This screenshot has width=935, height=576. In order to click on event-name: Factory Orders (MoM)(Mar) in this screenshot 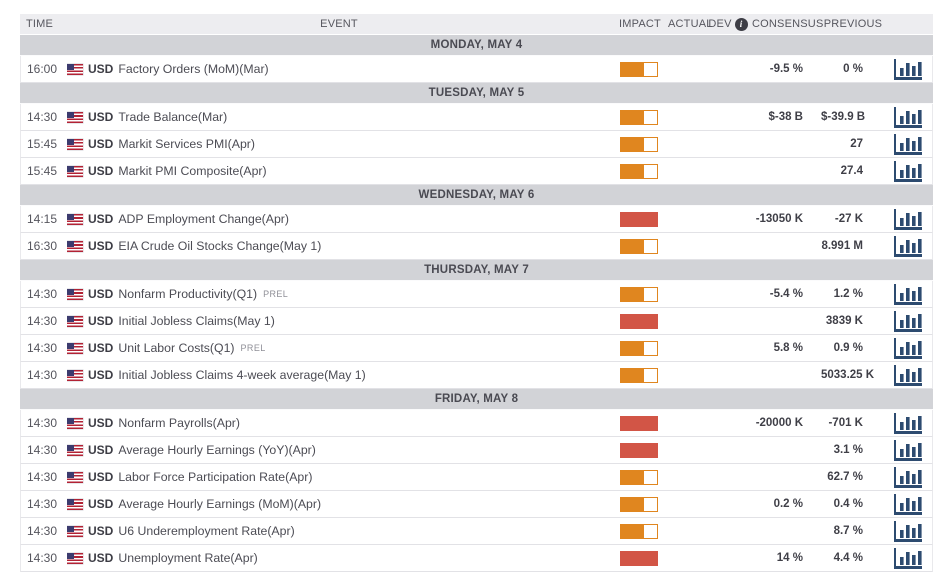, I will do `click(193, 69)`.